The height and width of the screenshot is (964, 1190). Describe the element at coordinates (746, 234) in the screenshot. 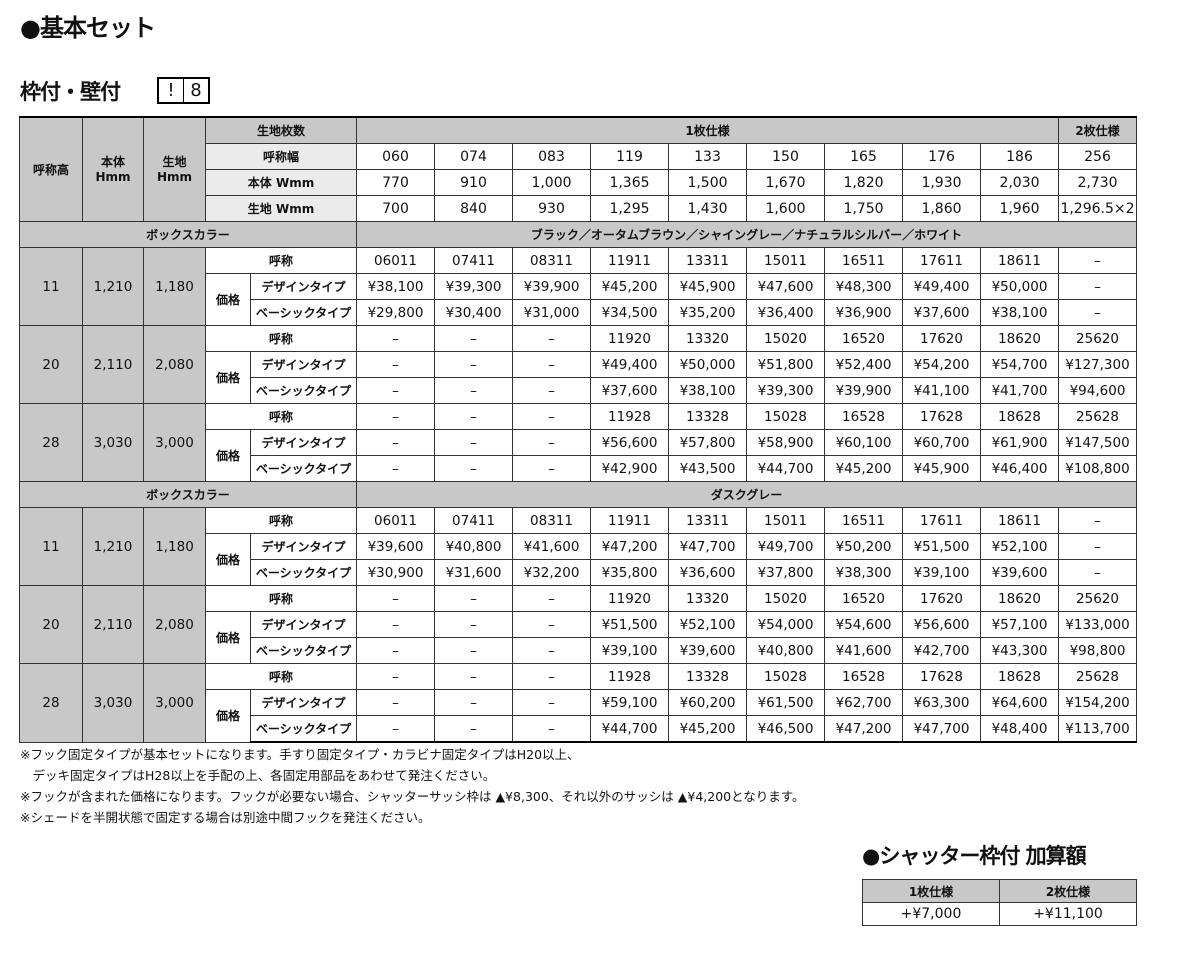

I see `box-color-value: ブラック／オータムブラウン／シャイングレー／ナチュラルシルバー／ホワイト` at that location.